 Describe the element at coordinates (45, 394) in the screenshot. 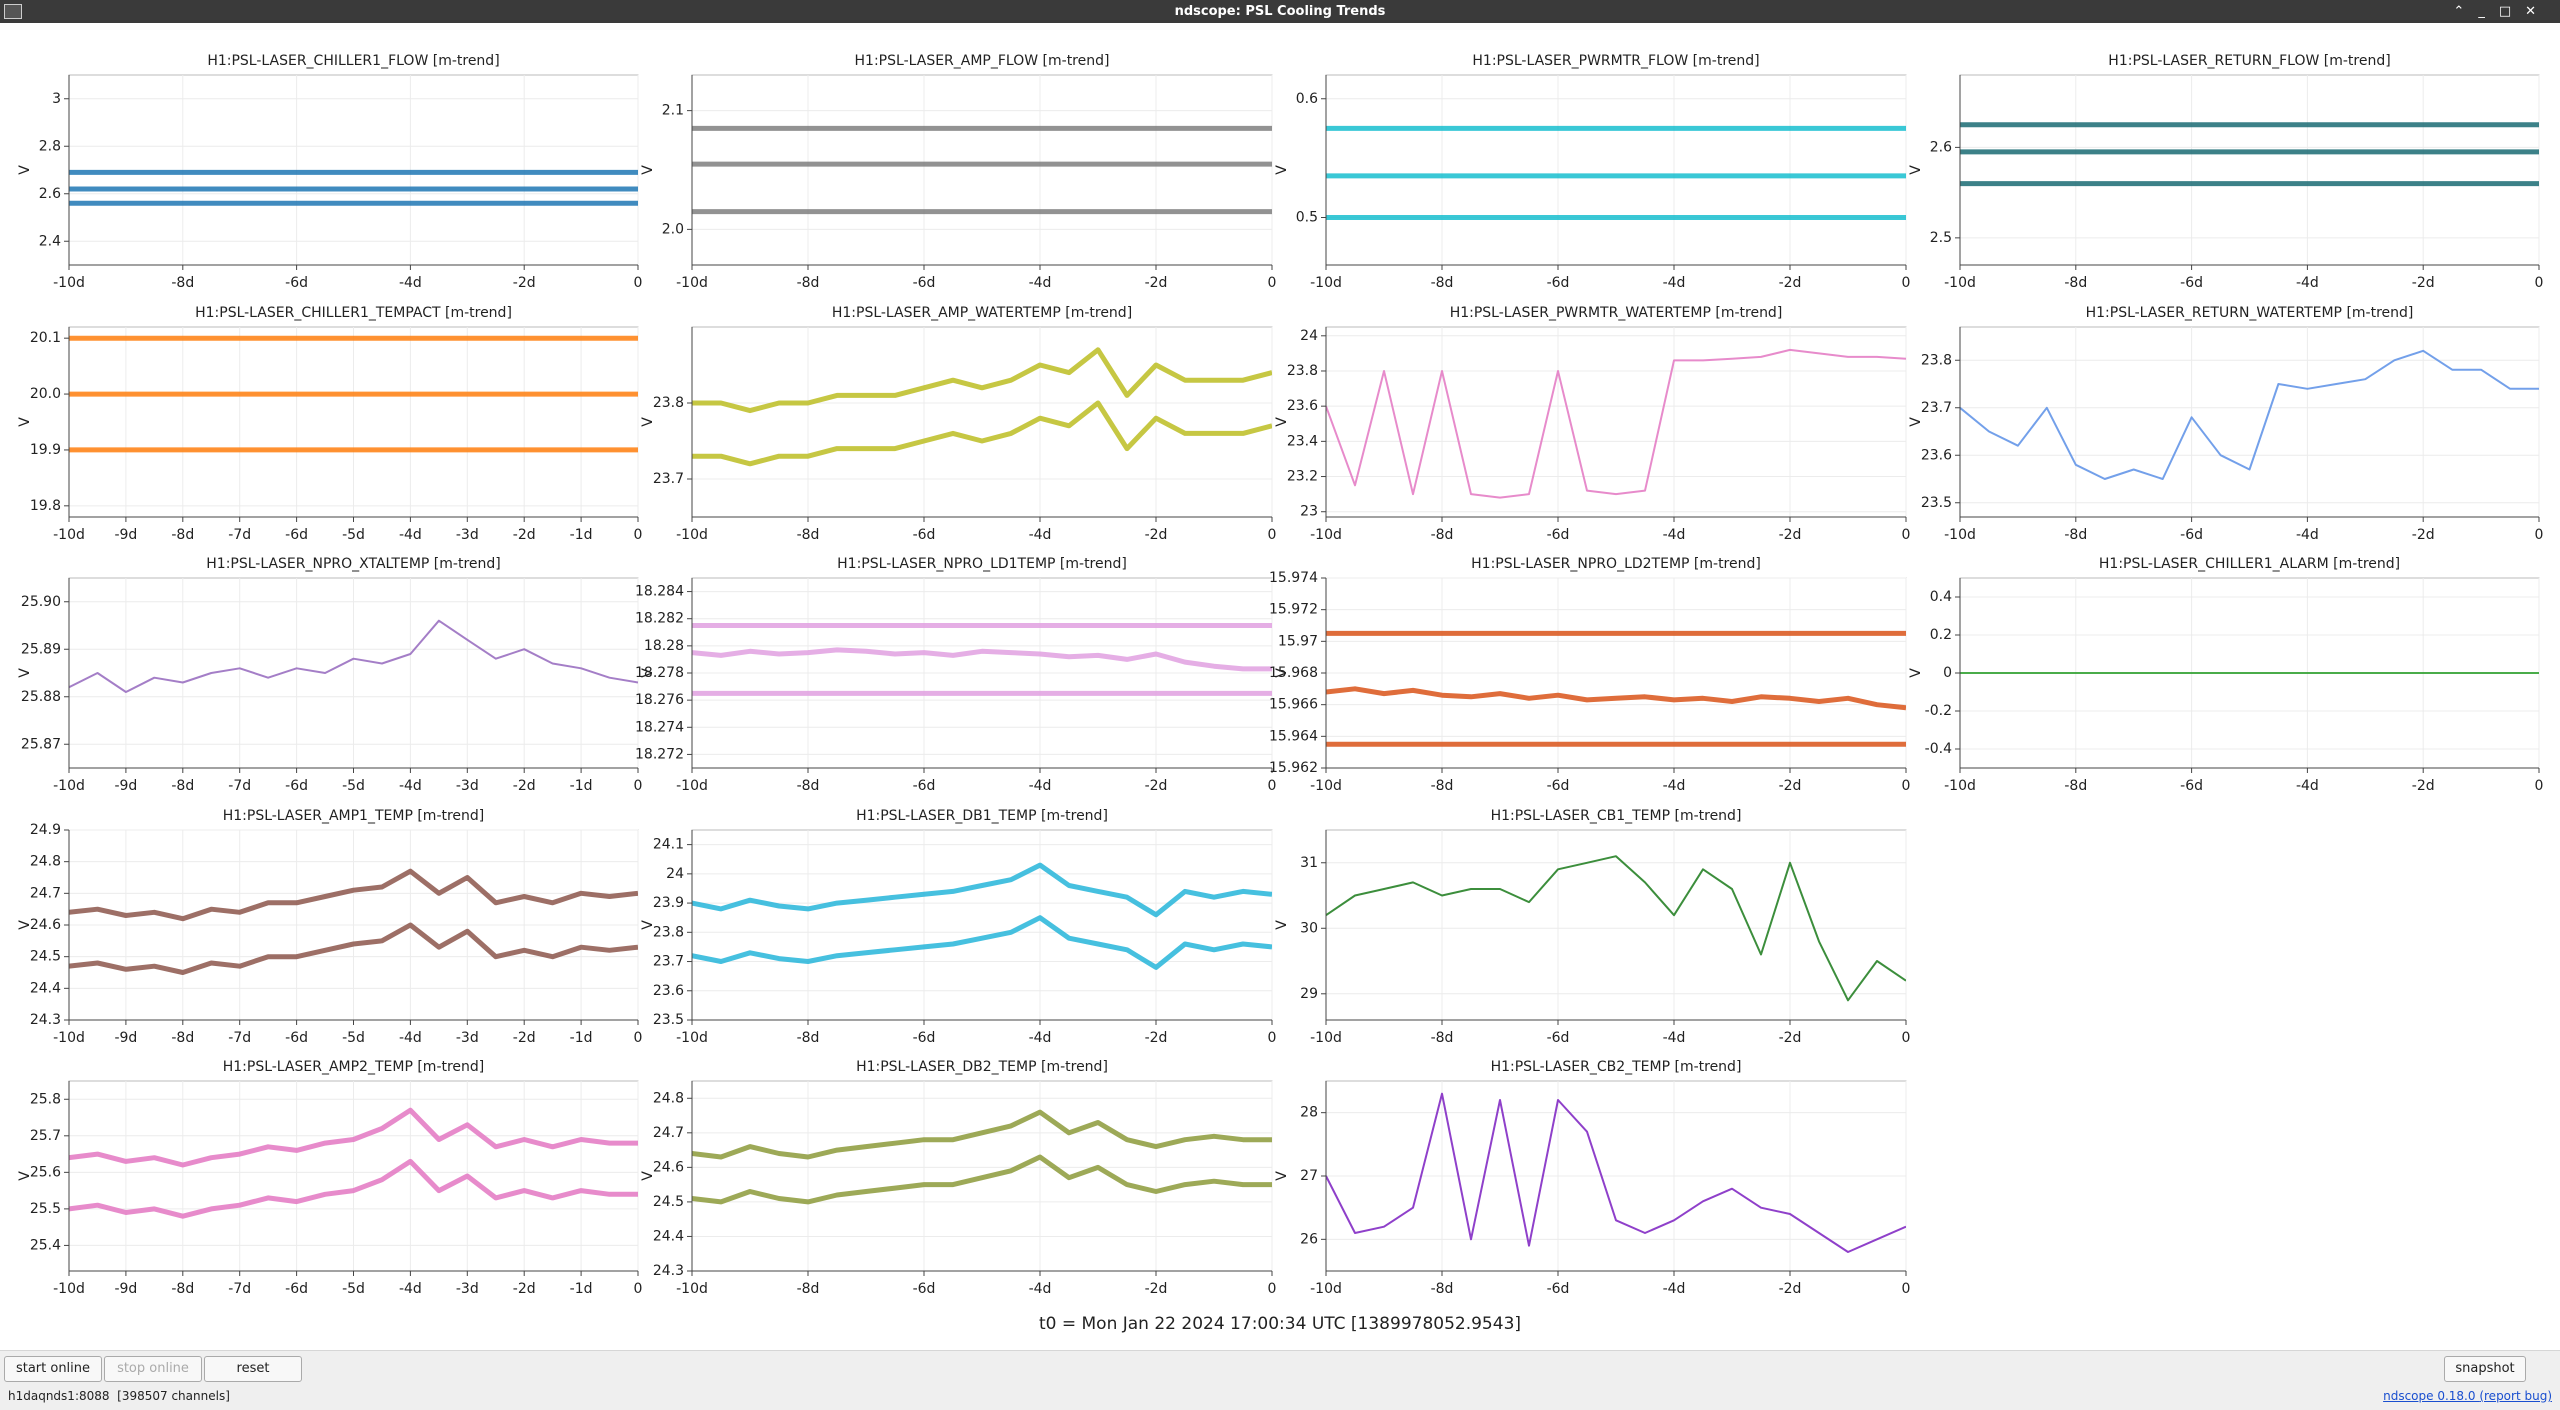

I see `y-tick-label: 20.0` at that location.